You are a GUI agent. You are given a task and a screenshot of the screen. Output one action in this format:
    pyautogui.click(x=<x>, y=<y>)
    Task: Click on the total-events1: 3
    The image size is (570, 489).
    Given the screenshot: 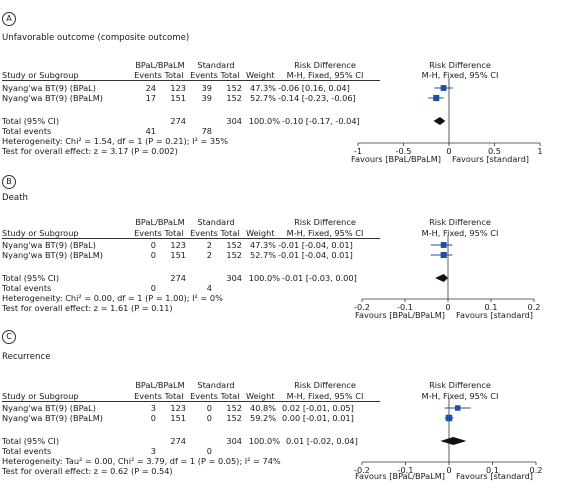 What is the action you would take?
    pyautogui.click(x=153, y=451)
    